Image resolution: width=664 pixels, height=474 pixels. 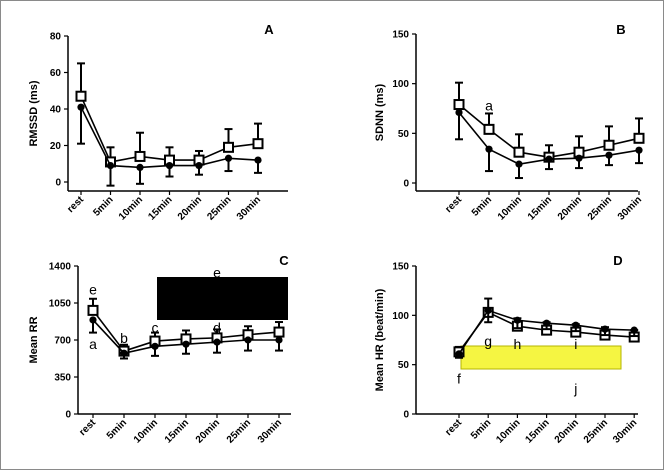 I want to click on annotation-f: f, so click(x=459, y=378).